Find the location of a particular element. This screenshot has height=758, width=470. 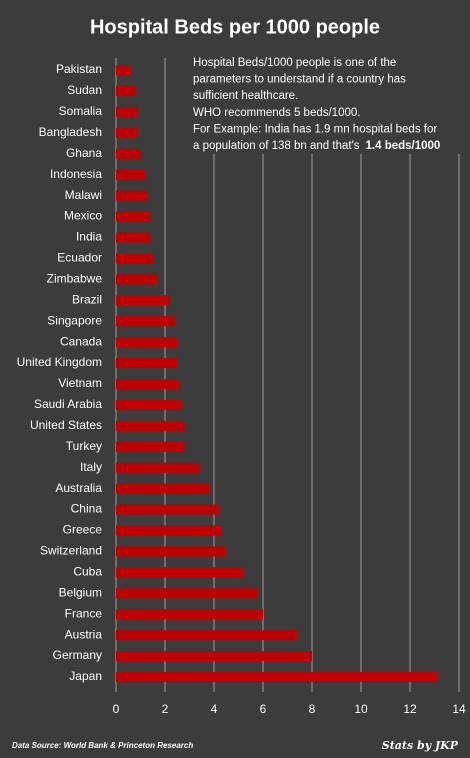

chart-title: Hospital Beds per 1000 people is located at coordinates (235, 27).